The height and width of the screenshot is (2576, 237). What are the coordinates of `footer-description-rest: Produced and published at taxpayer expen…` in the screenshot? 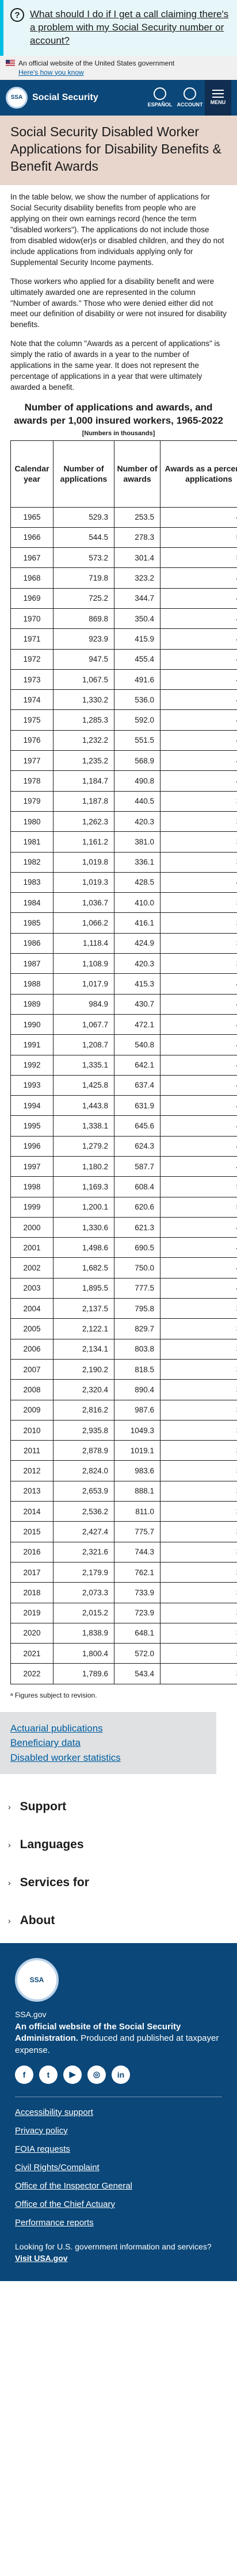 It's located at (117, 2044).